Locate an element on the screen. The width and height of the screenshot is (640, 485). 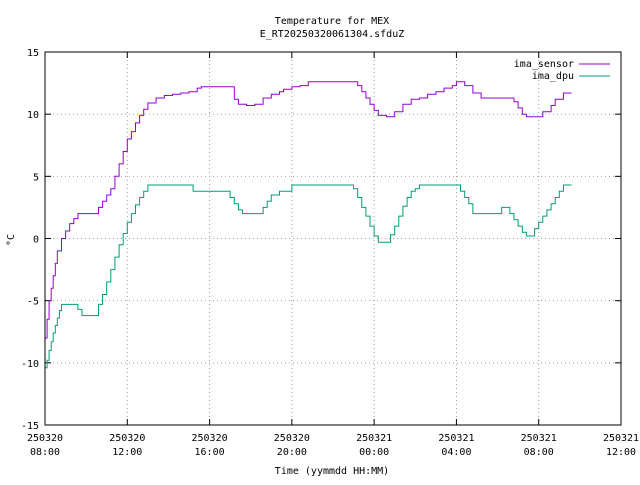
chart-title: Temperature for MEX is located at coordinates (332, 21).